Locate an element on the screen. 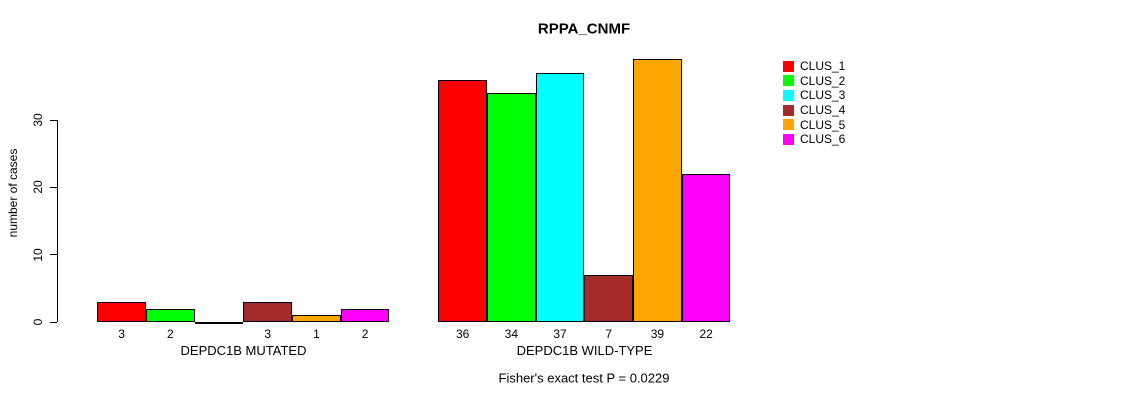 Image resolution: width=1140 pixels, height=400 pixels. y-tick-label: 30 is located at coordinates (38, 120).